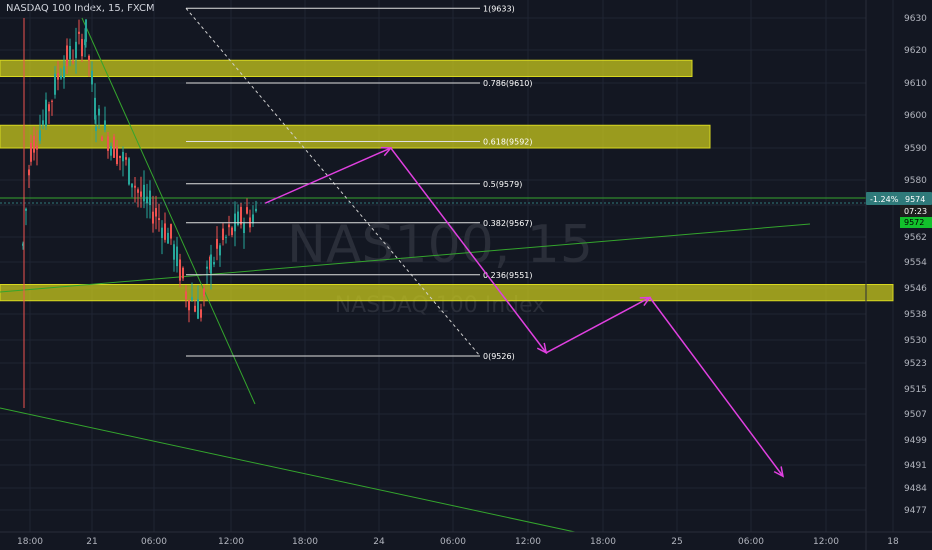  What do you see at coordinates (915, 51) in the screenshot?
I see `price-tick-label: 9620` at bounding box center [915, 51].